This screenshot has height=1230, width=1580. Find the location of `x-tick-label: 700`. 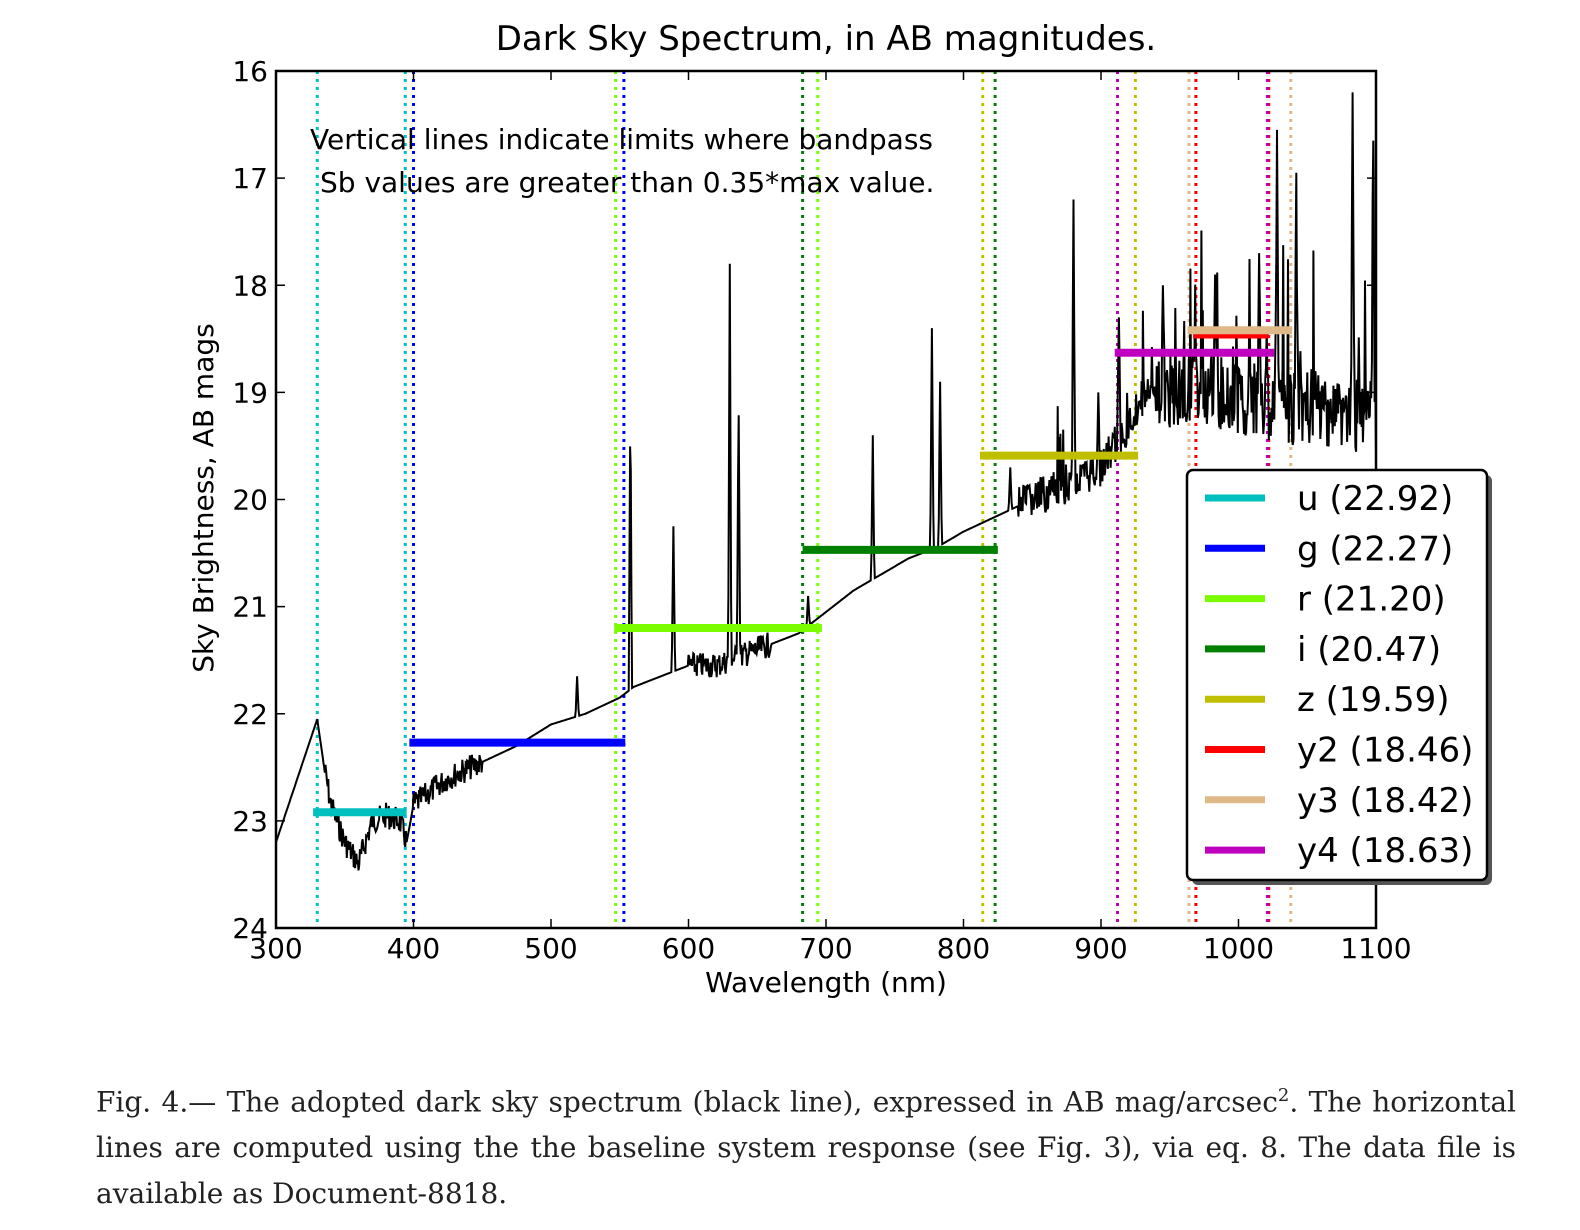

x-tick-label: 700 is located at coordinates (825, 948).